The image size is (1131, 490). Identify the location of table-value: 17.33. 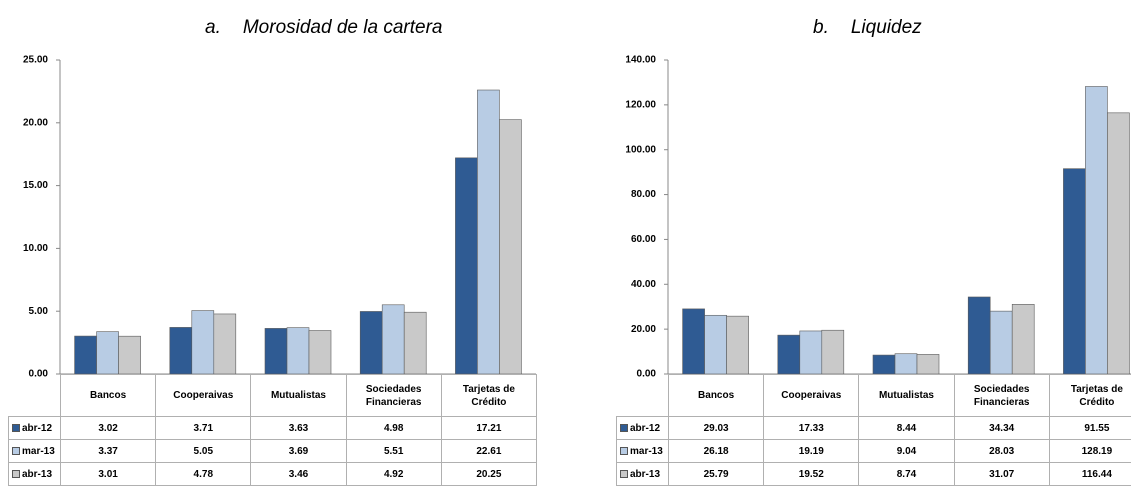
(811, 428).